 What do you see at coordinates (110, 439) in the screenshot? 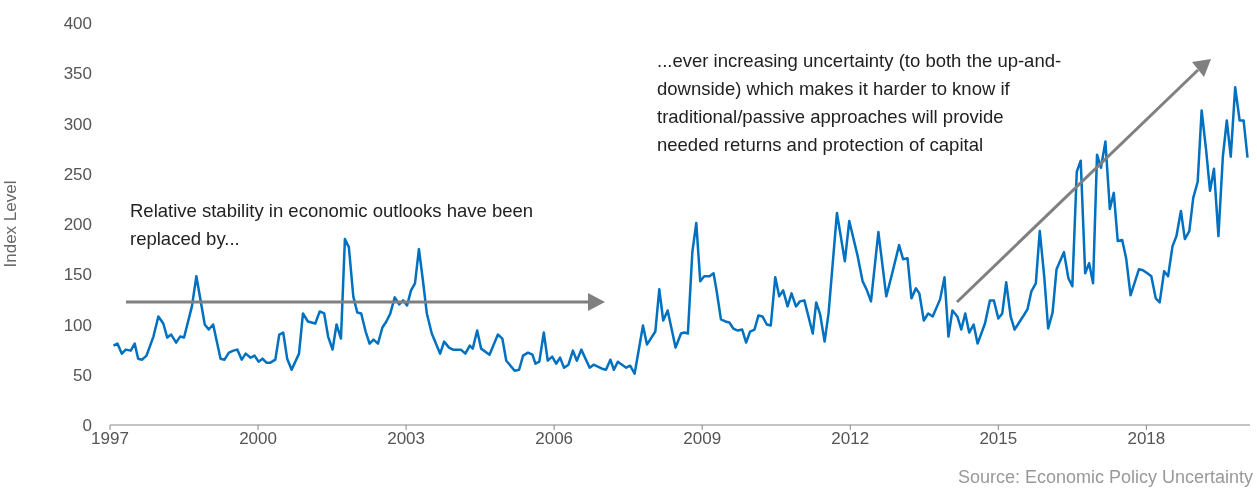
I see `x-tick-label: 1997` at bounding box center [110, 439].